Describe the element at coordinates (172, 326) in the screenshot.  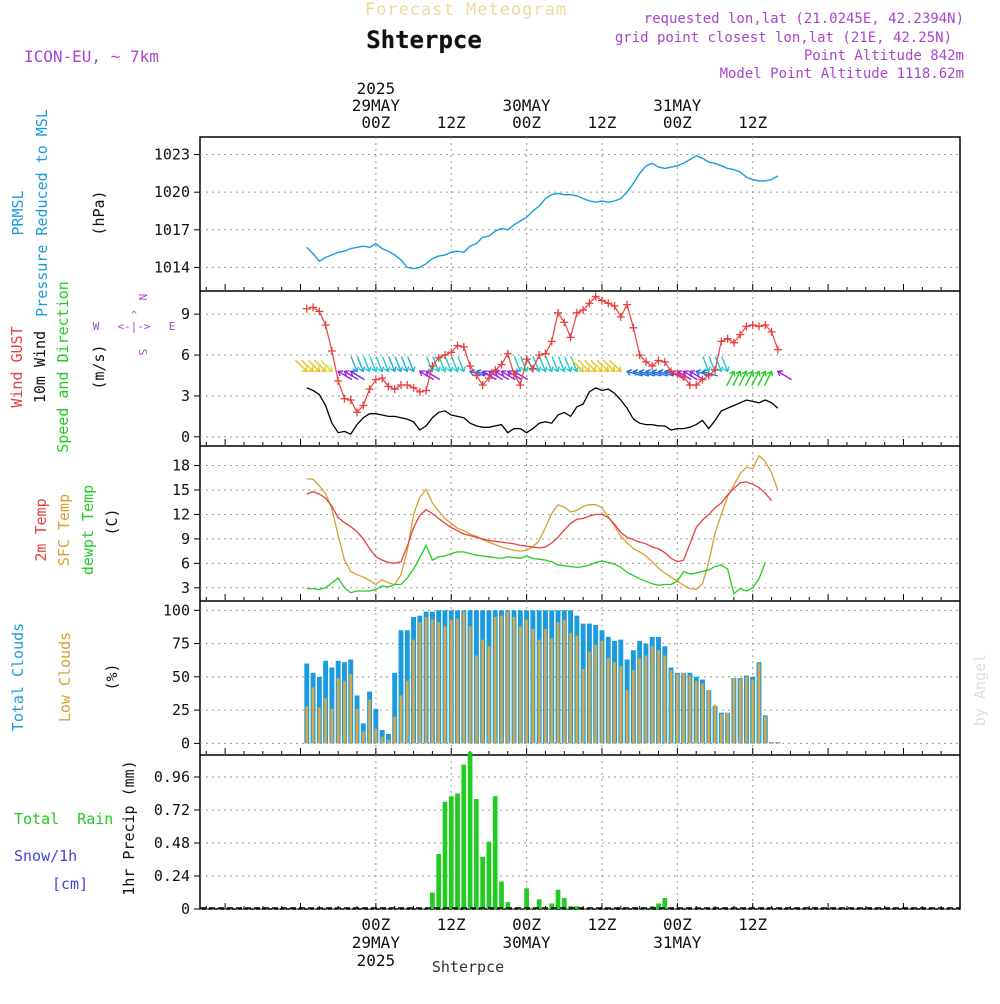
I see `compass-e: E` at that location.